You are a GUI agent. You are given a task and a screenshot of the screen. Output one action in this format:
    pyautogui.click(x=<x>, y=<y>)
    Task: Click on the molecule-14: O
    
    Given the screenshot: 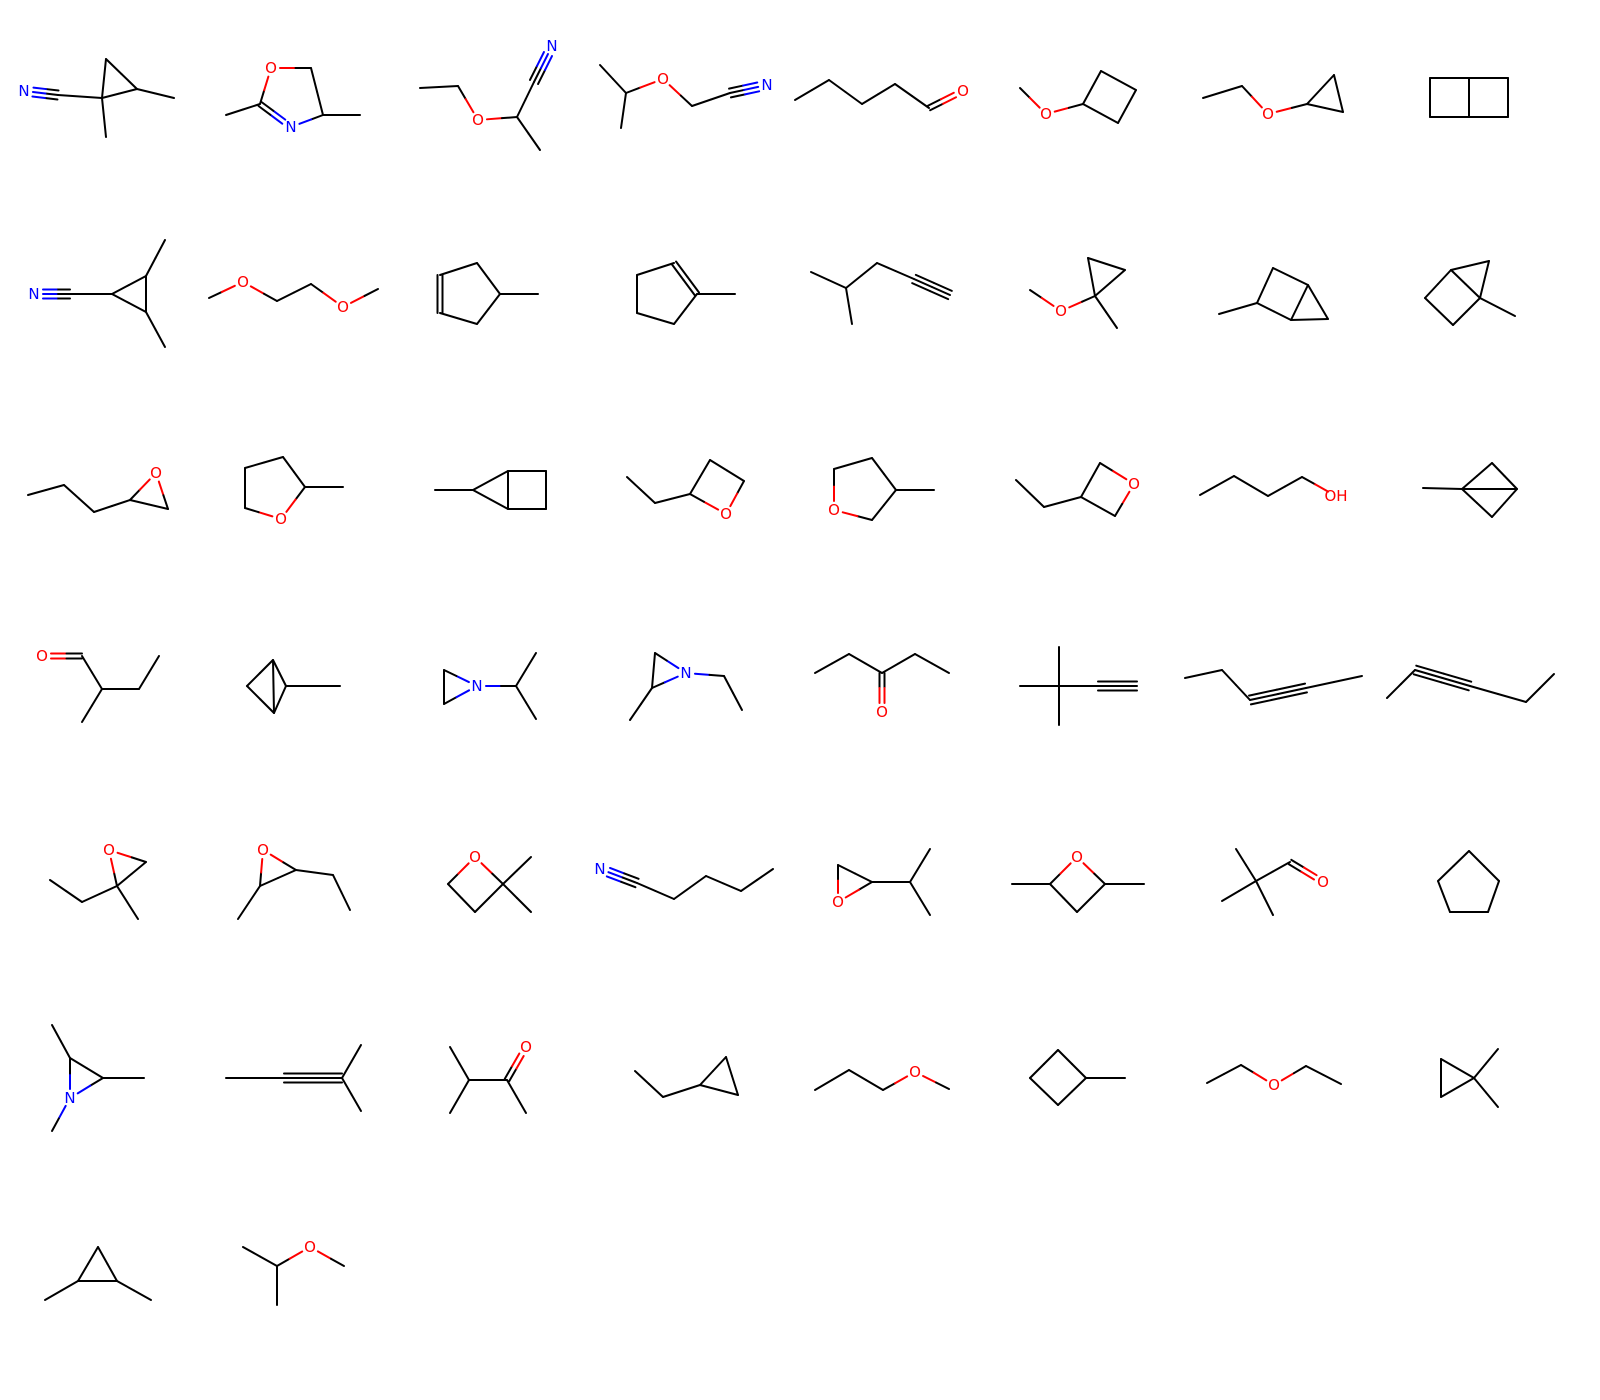 What is the action you would take?
    pyautogui.click(x=1077, y=293)
    